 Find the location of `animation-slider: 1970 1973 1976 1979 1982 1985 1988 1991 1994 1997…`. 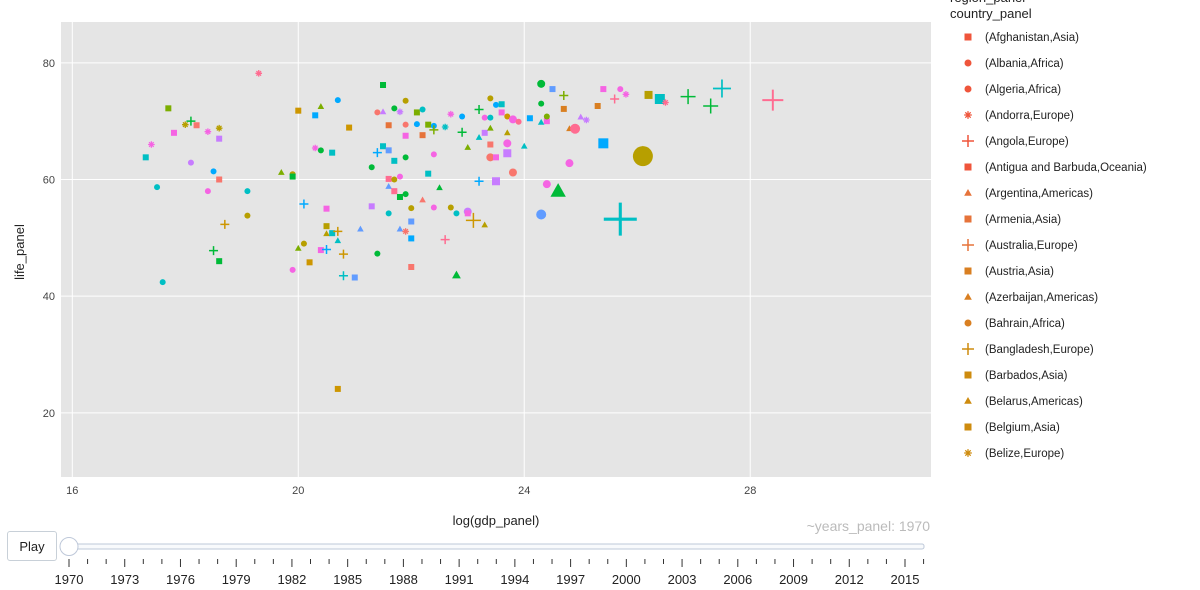

animation-slider: 1970 1973 1976 1979 1982 1985 1988 1991 1994 1997… is located at coordinates (490, 562).